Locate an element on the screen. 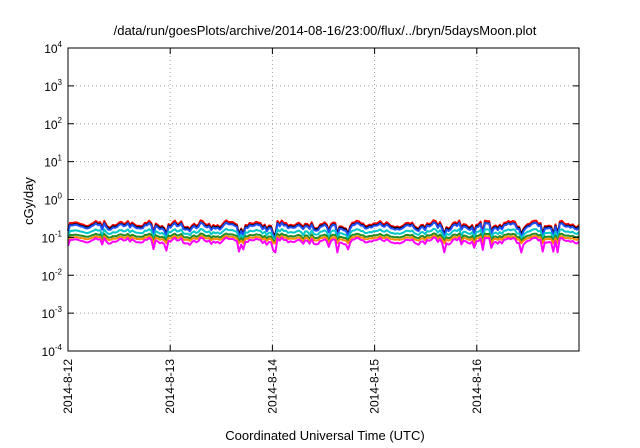 The image size is (640, 448). y-tick-label: 10⁰ is located at coordinates (53, 200).